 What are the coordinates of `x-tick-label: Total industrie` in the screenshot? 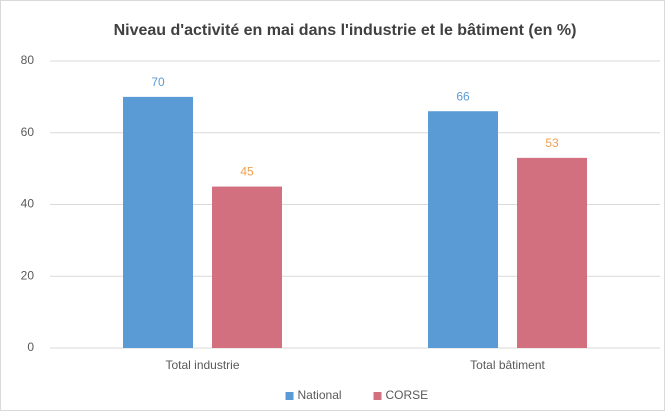 It's located at (202, 365).